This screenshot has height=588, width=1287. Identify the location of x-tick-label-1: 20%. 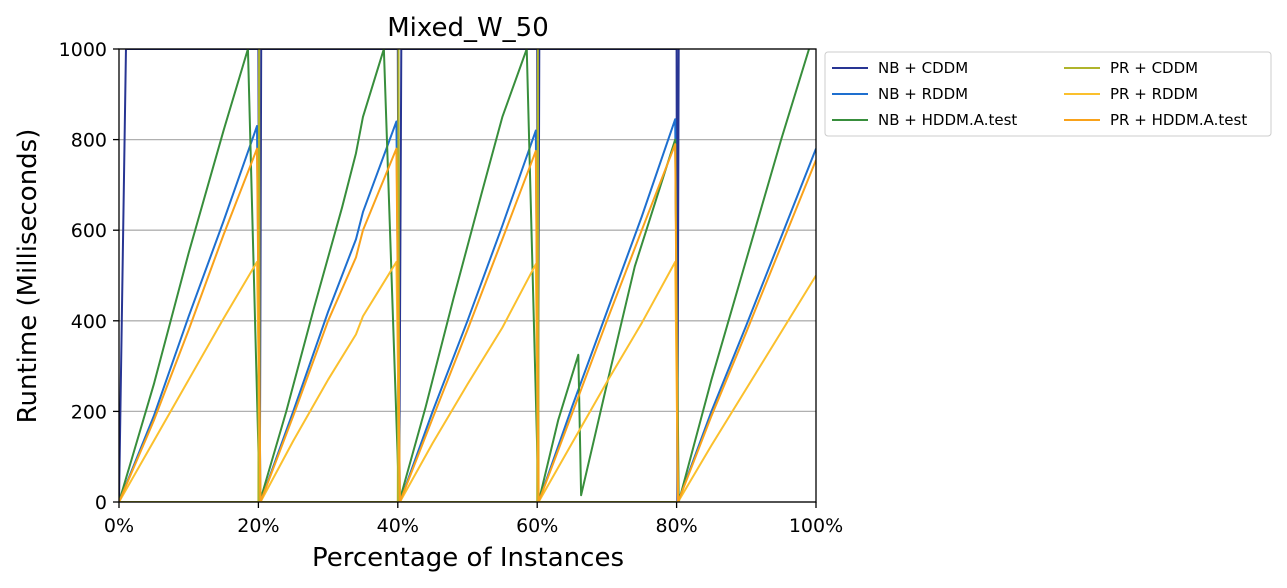
(258, 526).